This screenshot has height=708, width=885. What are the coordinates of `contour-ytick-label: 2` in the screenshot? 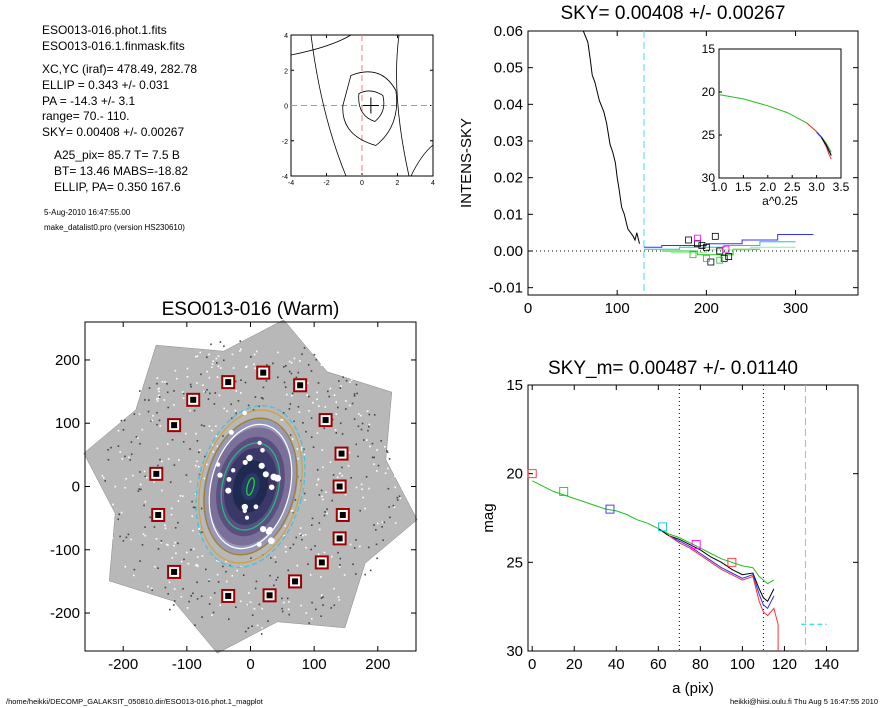 It's located at (286, 71).